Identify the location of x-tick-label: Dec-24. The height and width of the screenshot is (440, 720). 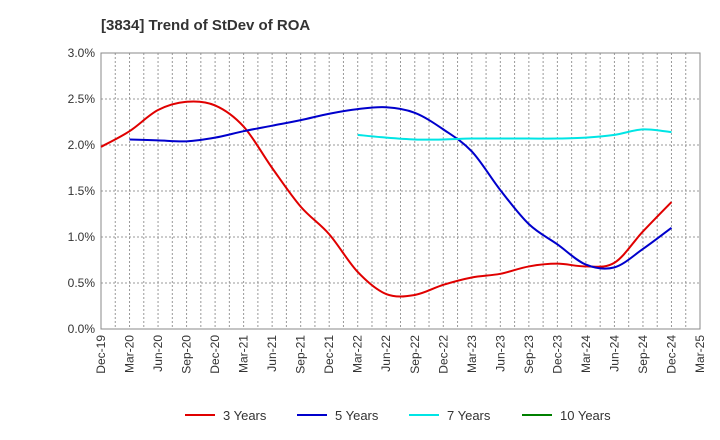
(671, 354).